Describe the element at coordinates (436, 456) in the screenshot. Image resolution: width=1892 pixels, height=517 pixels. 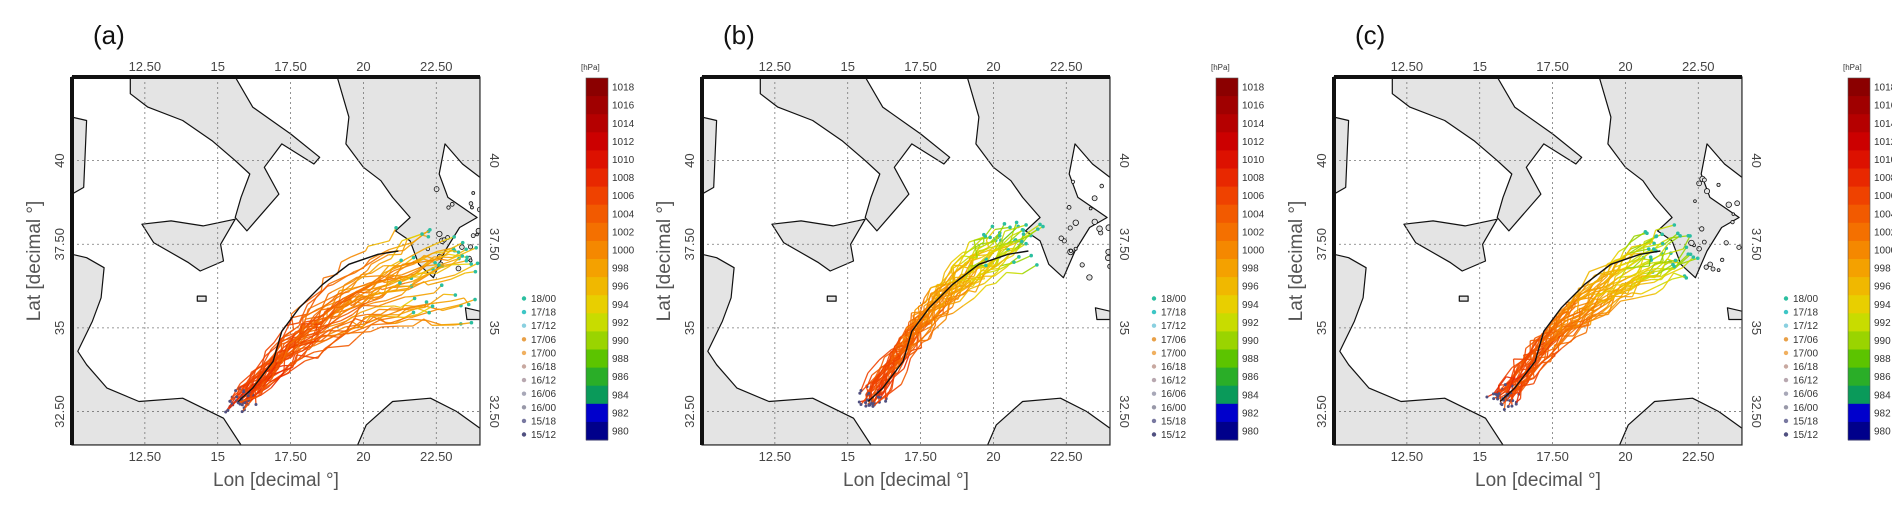
I see `lon-tick-bottom: 22.50` at that location.